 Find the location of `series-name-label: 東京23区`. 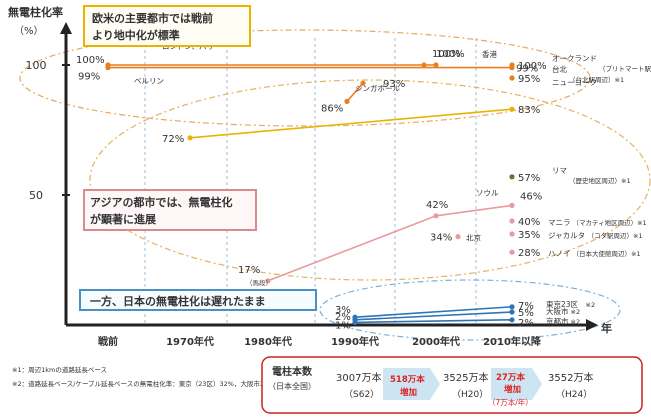

series-name-label: 東京23区 is located at coordinates (562, 304).